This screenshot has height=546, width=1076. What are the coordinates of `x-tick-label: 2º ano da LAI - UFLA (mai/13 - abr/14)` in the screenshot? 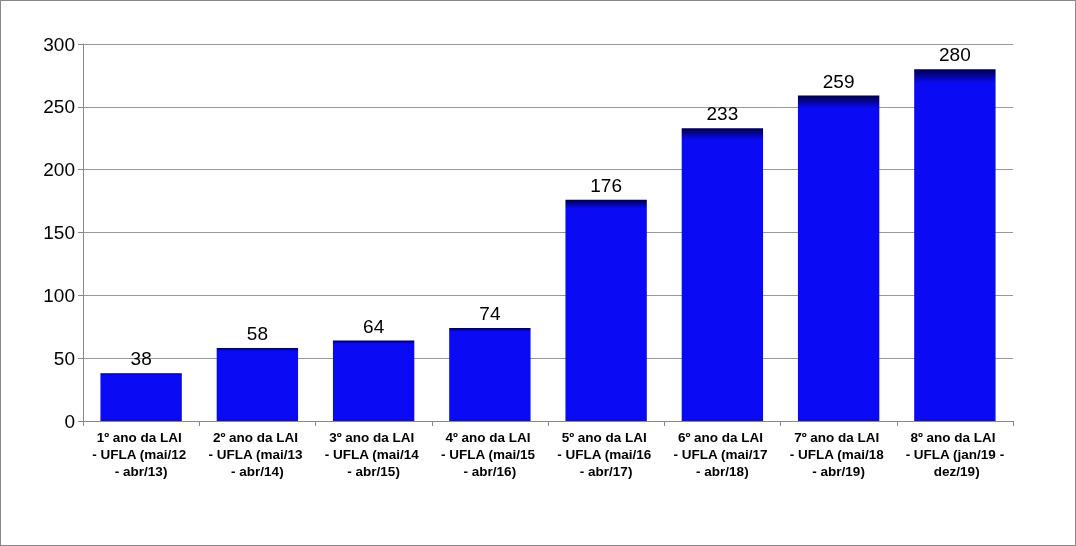 It's located at (257, 454).